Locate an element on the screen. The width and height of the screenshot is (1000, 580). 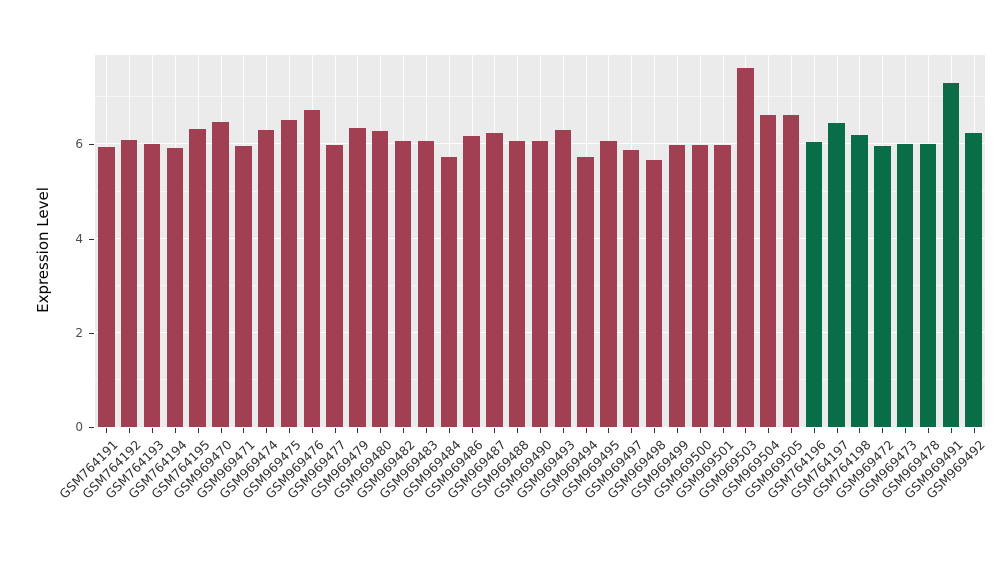
bar-GSM969480 is located at coordinates (380, 279).